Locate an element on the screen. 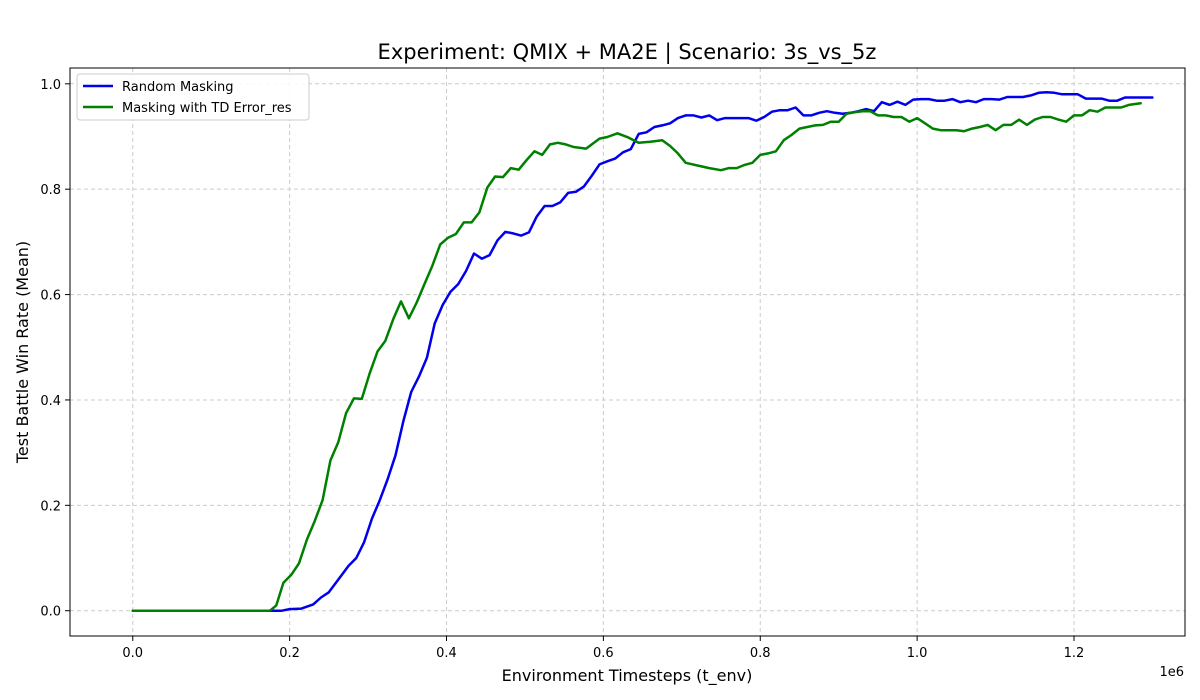 The image size is (1200, 700). x-axis-label: Environment Timesteps (t_env) is located at coordinates (627, 676).